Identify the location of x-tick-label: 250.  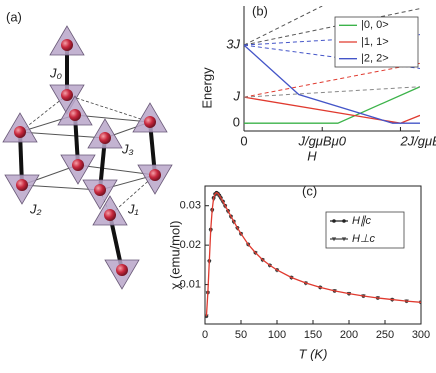
(385, 335).